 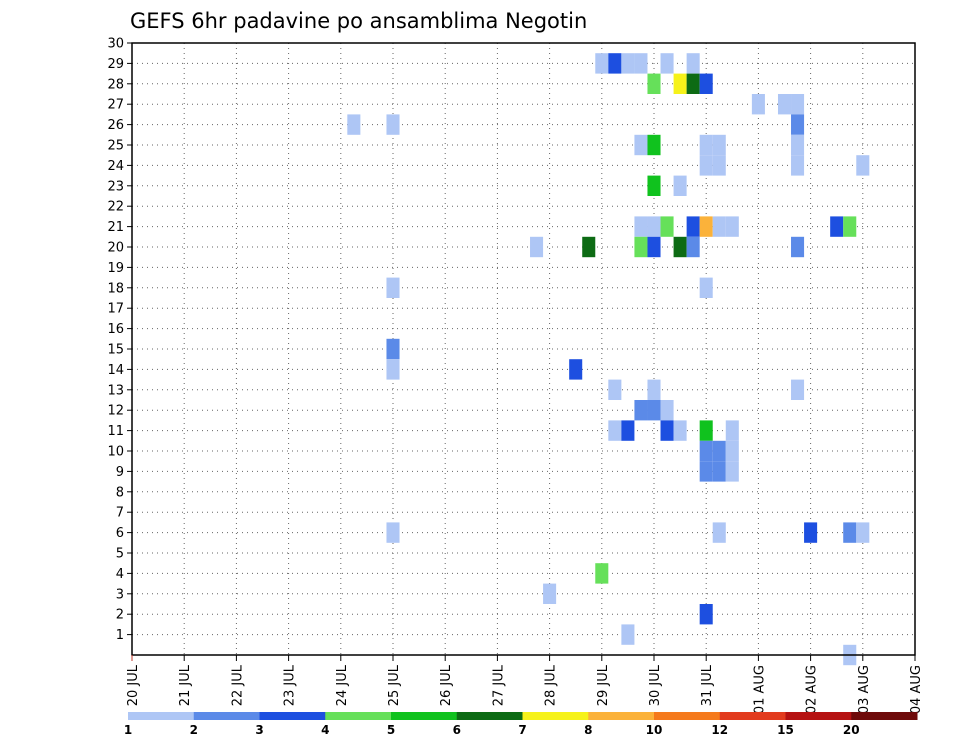 What do you see at coordinates (115, 370) in the screenshot?
I see `y-tick-label: 14` at bounding box center [115, 370].